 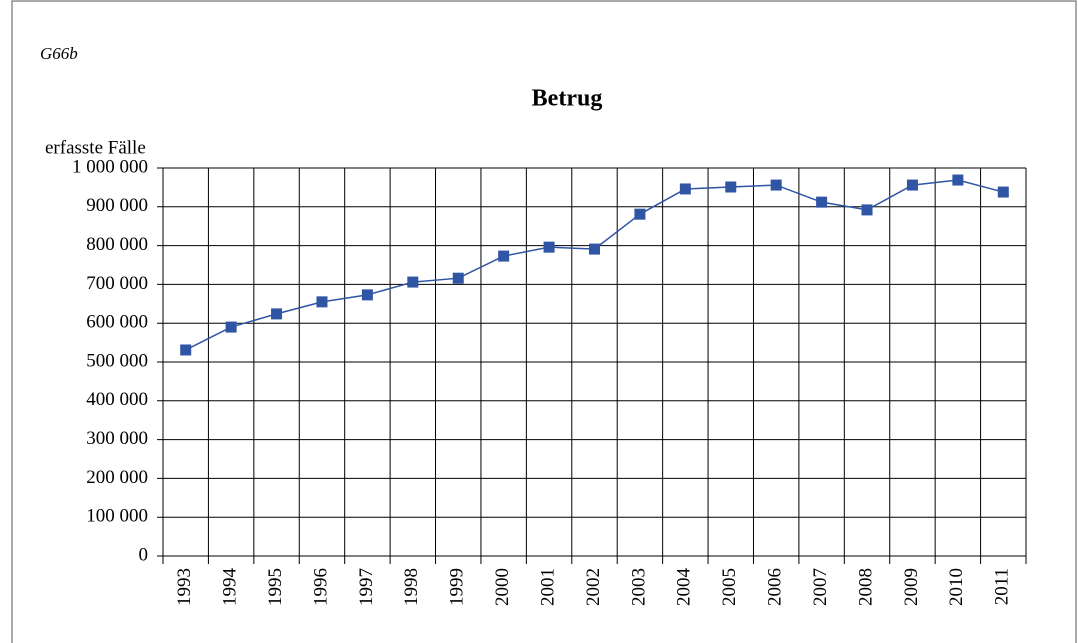 What do you see at coordinates (1002, 586) in the screenshot?
I see `x-tick-label: 2011` at bounding box center [1002, 586].